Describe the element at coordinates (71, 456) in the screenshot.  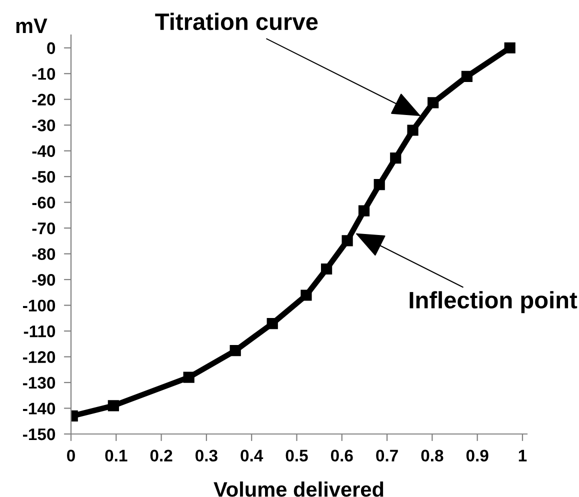
I see `x-tick-label: 0` at that location.